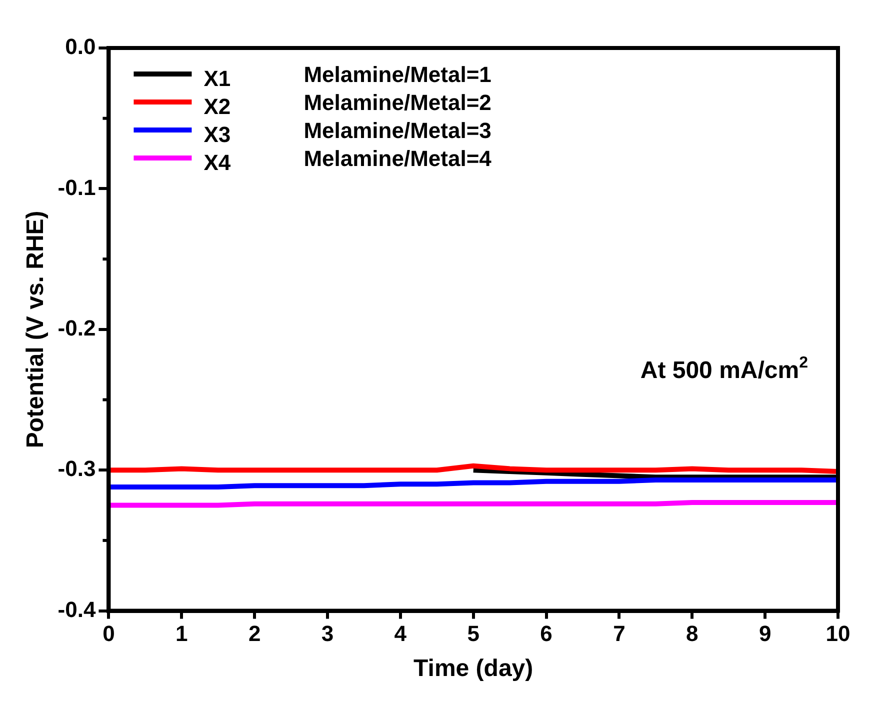  Describe the element at coordinates (217, 107) in the screenshot. I see `legend-label: X2` at that location.